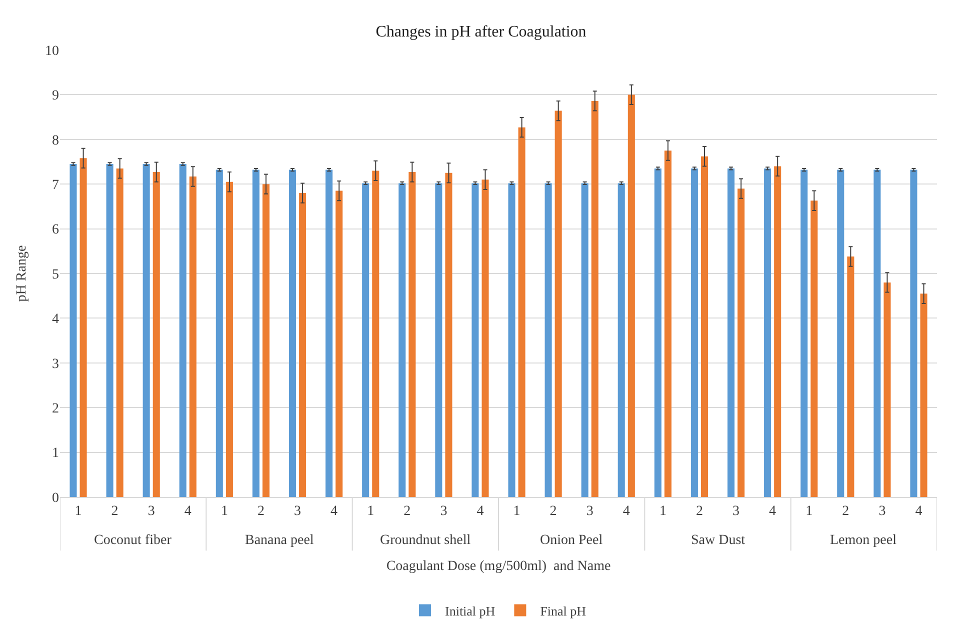  Describe the element at coordinates (571, 540) in the screenshot. I see `text: Onion Peel` at that location.